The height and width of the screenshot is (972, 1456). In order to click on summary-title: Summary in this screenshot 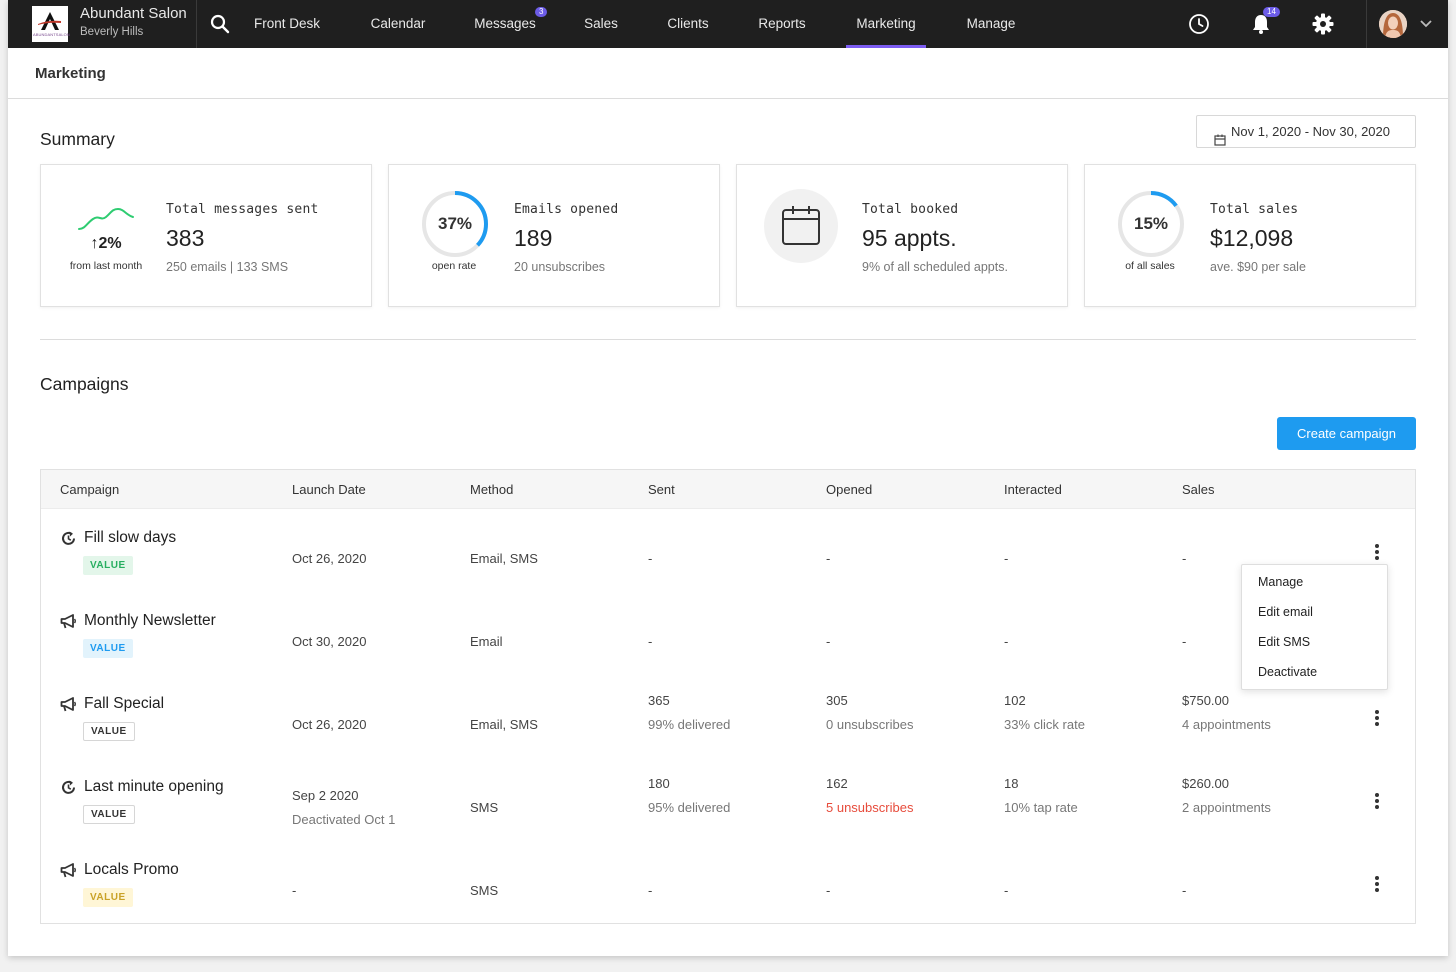, I will do `click(77, 139)`.